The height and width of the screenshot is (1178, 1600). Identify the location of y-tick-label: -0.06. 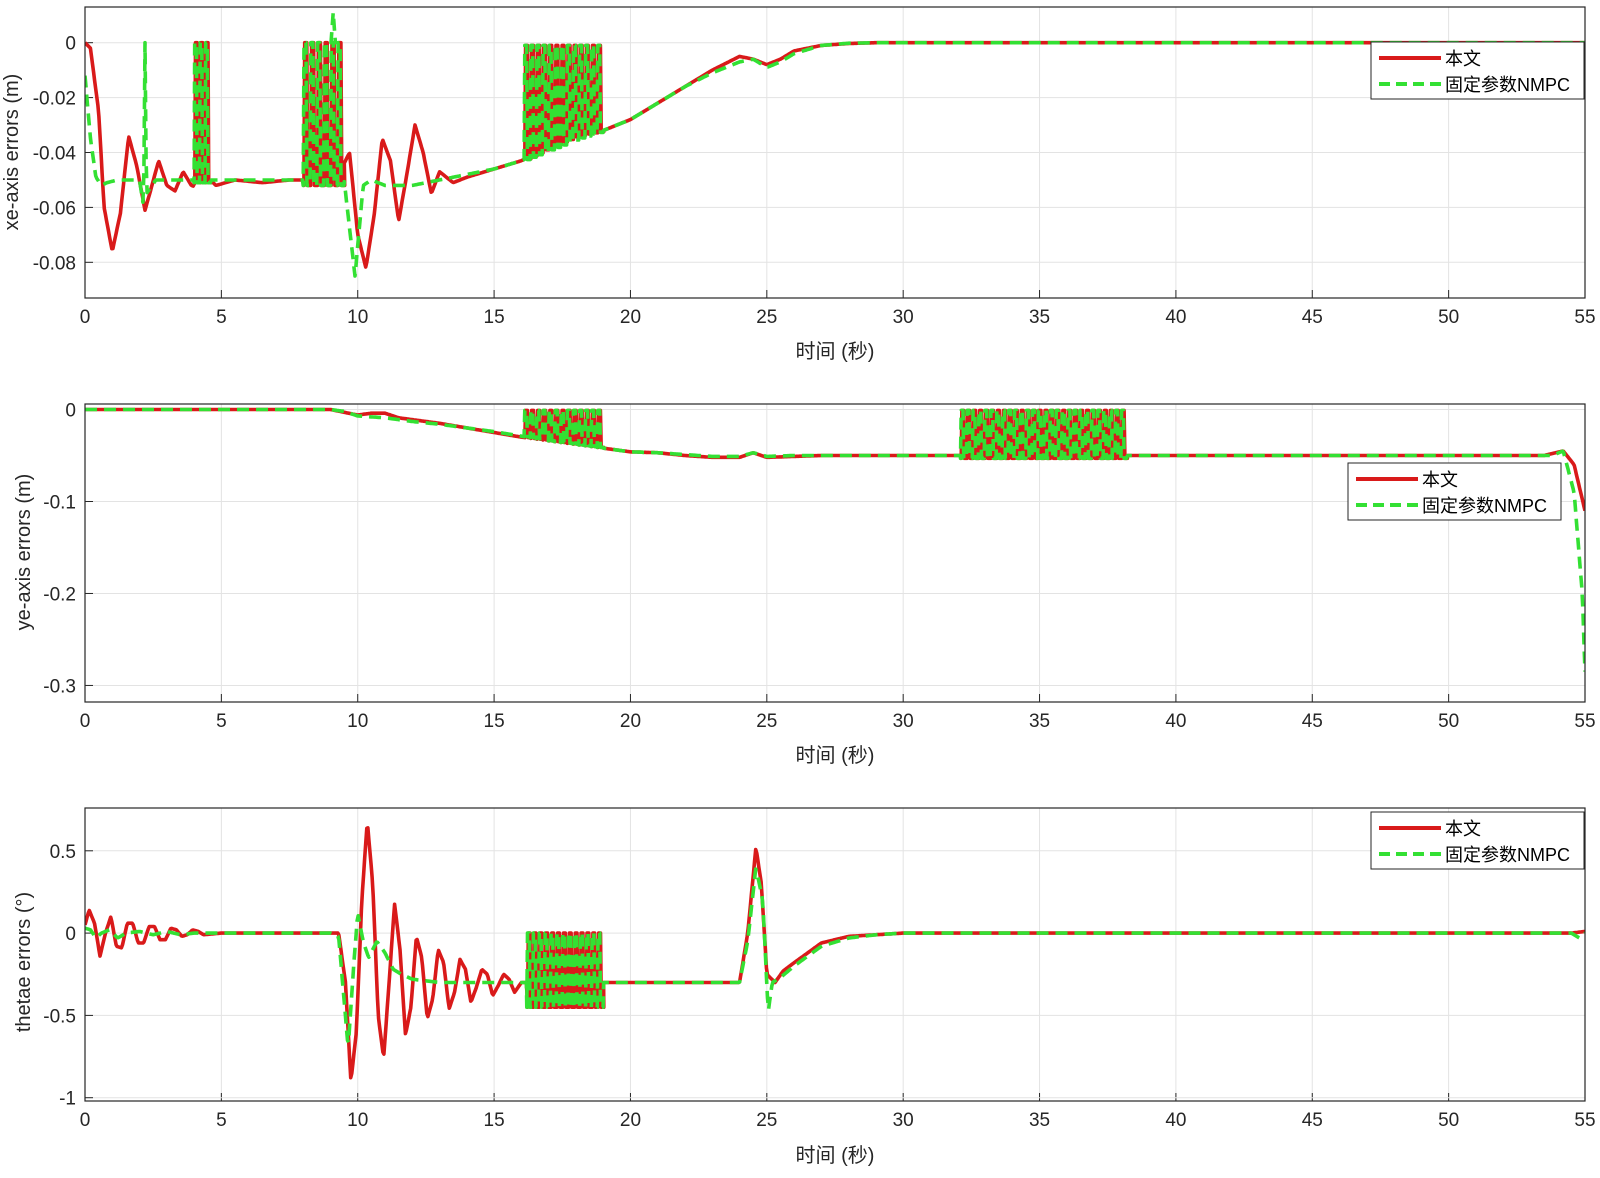
(54, 208).